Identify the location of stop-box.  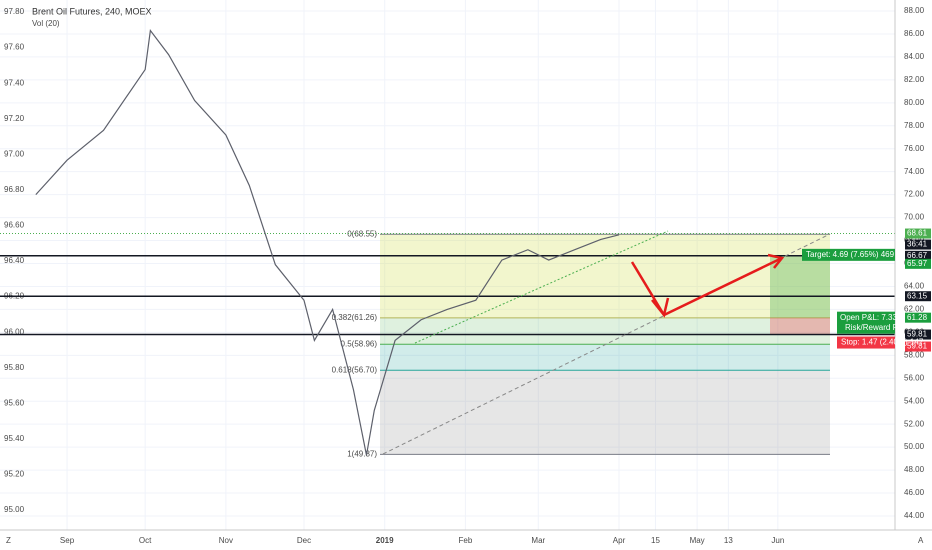
(866, 342).